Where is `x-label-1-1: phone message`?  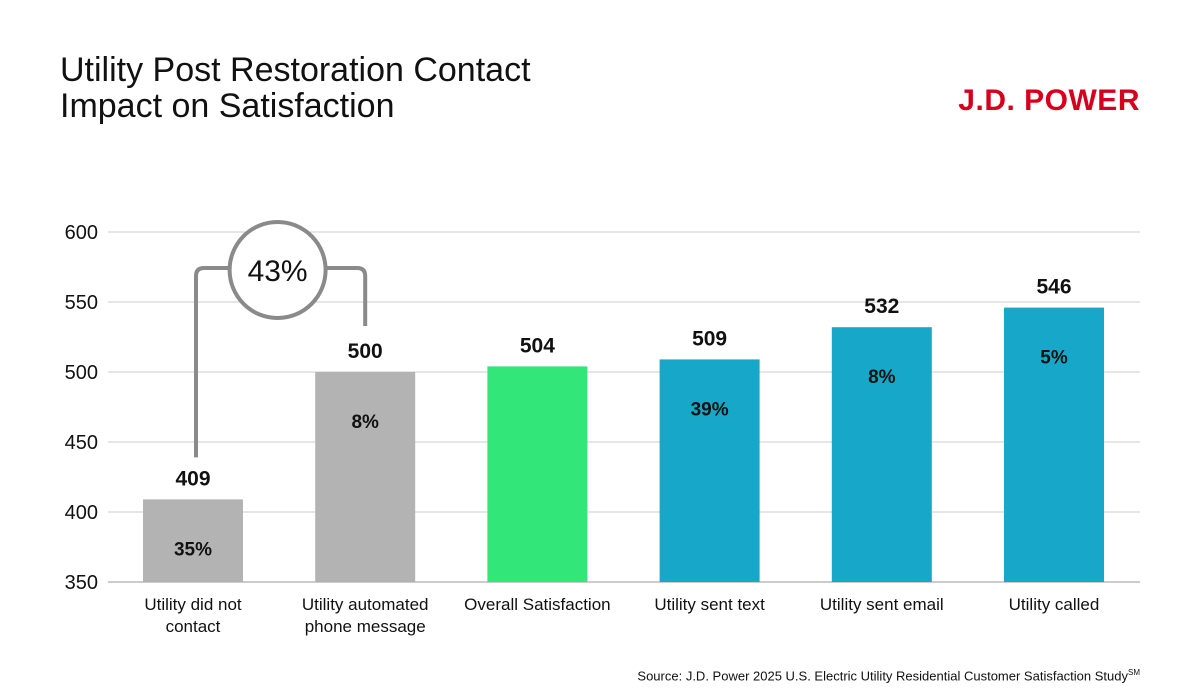
x-label-1-1: phone message is located at coordinates (365, 626).